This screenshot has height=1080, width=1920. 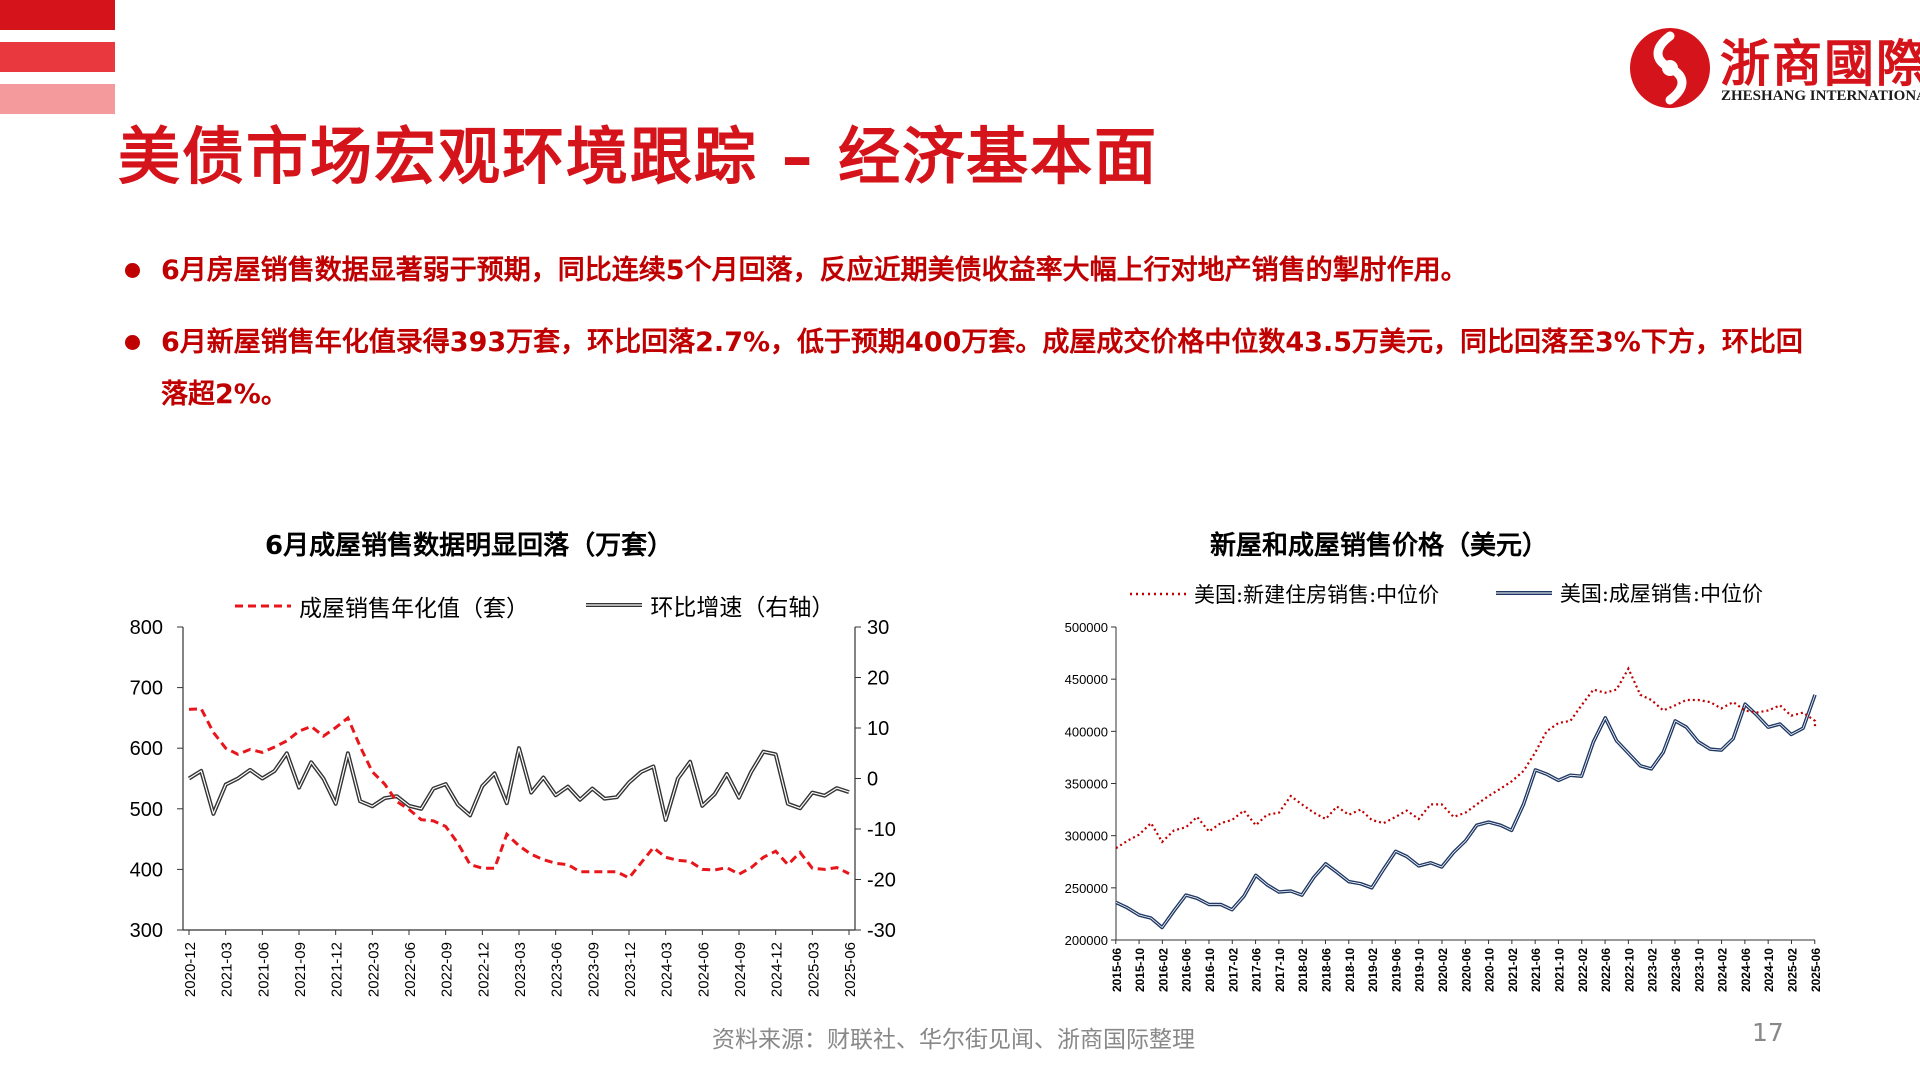 What do you see at coordinates (1466, 970) in the screenshot?
I see `chart2-x-tick-label: 2020-06` at bounding box center [1466, 970].